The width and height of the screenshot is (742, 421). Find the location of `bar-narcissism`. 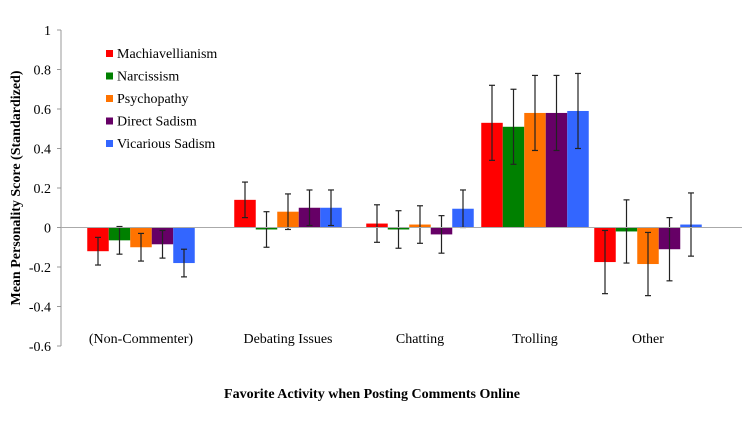

bar-narcissism is located at coordinates (513, 177).